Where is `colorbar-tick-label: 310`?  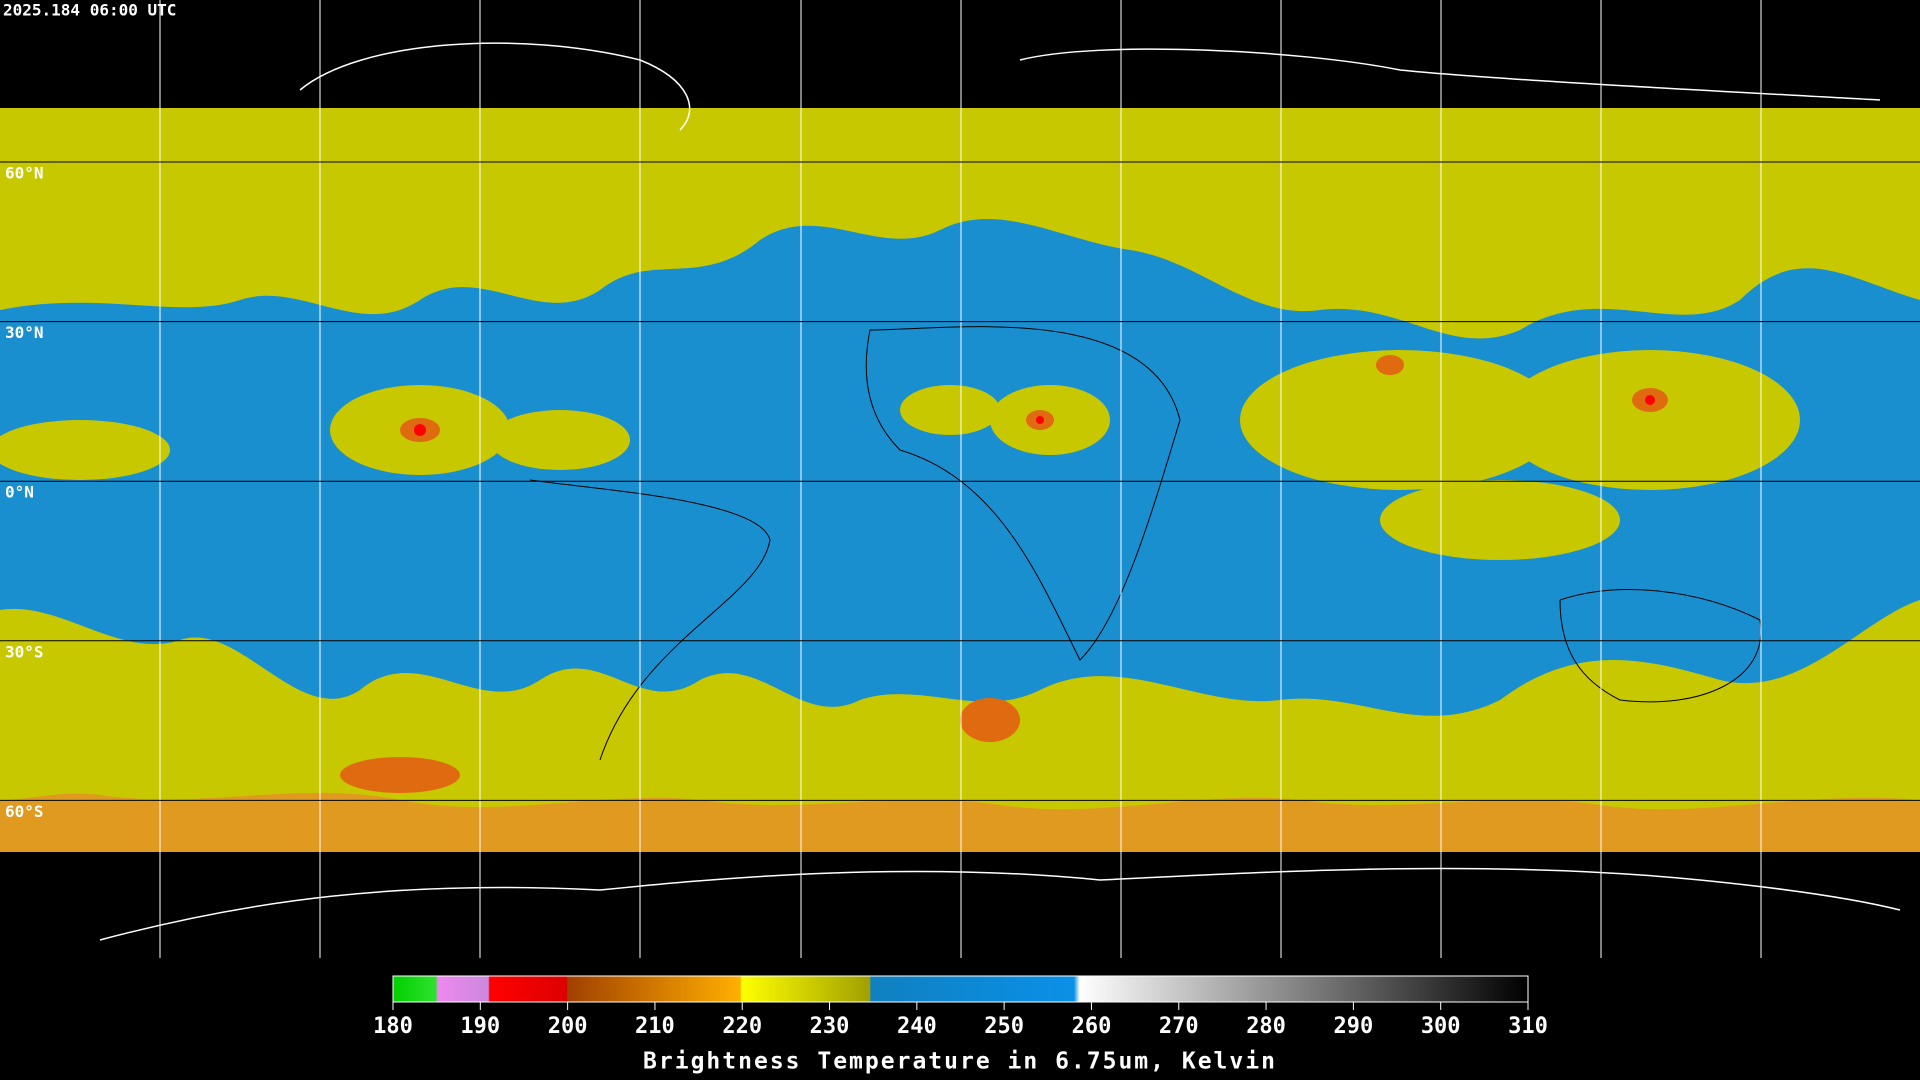 colorbar-tick-label: 310 is located at coordinates (1528, 1026).